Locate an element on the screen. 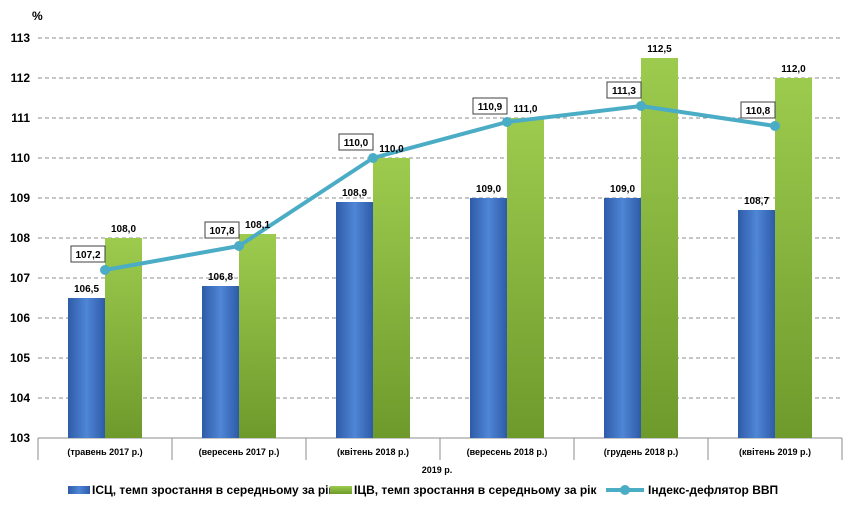  y-tick-label: 110 is located at coordinates (21, 158).